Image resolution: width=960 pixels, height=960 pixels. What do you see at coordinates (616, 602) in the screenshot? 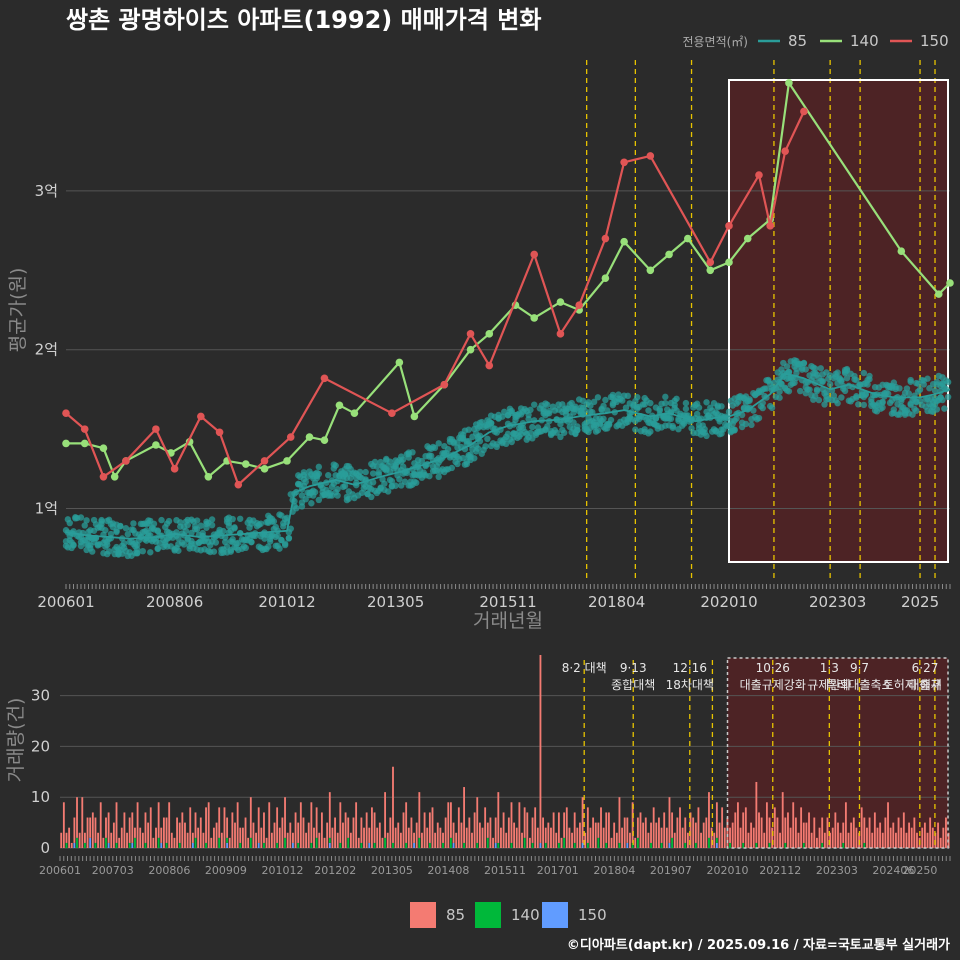
I see `x-tick-label: 201804` at bounding box center [616, 602].